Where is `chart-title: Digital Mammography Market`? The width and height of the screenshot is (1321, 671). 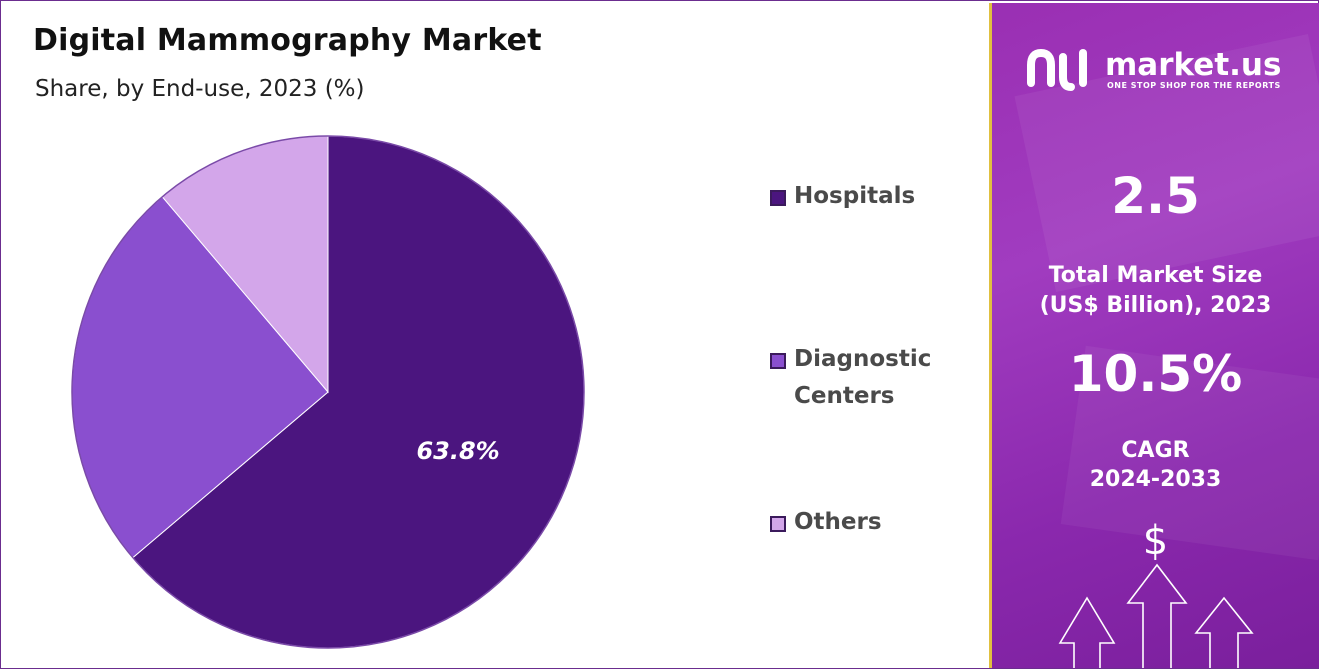
chart-title: Digital Mammography Market is located at coordinates (287, 40).